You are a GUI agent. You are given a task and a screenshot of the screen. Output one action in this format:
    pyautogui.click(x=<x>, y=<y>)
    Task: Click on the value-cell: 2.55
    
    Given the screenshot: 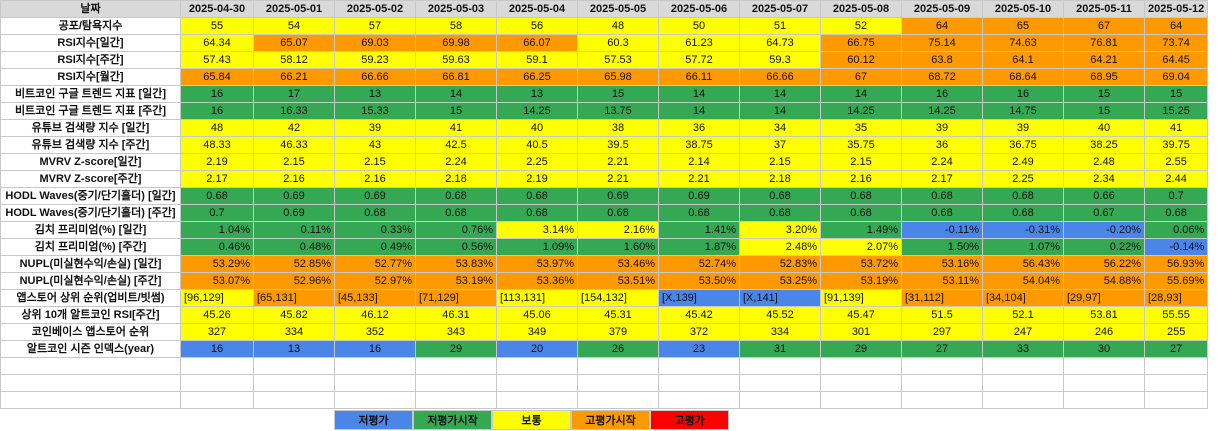 What is the action you would take?
    pyautogui.click(x=1176, y=162)
    